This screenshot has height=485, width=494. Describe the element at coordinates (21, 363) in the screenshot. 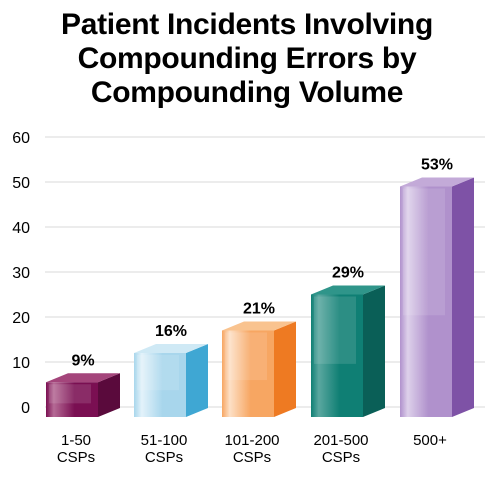

I see `y-tick-label: 10` at that location.